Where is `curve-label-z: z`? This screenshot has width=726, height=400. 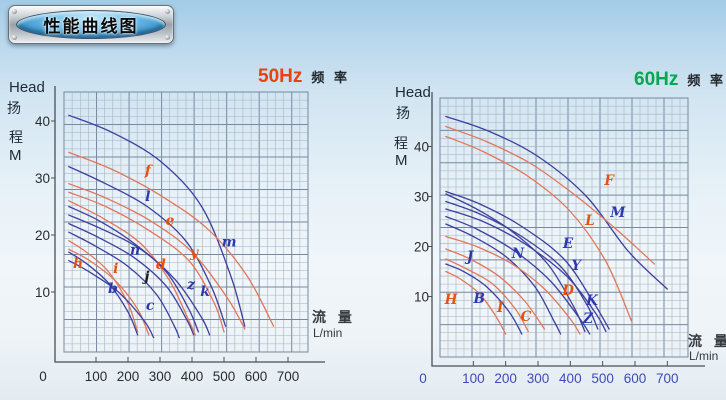 curve-label-z: z is located at coordinates (191, 285).